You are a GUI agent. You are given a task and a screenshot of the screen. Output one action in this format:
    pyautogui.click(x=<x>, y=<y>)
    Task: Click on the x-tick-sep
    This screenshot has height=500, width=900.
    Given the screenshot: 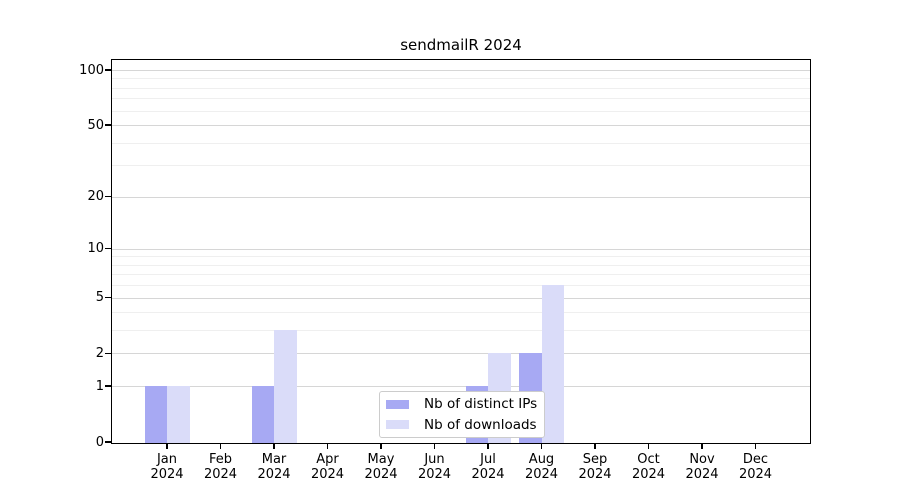 What is the action you would take?
    pyautogui.click(x=595, y=446)
    